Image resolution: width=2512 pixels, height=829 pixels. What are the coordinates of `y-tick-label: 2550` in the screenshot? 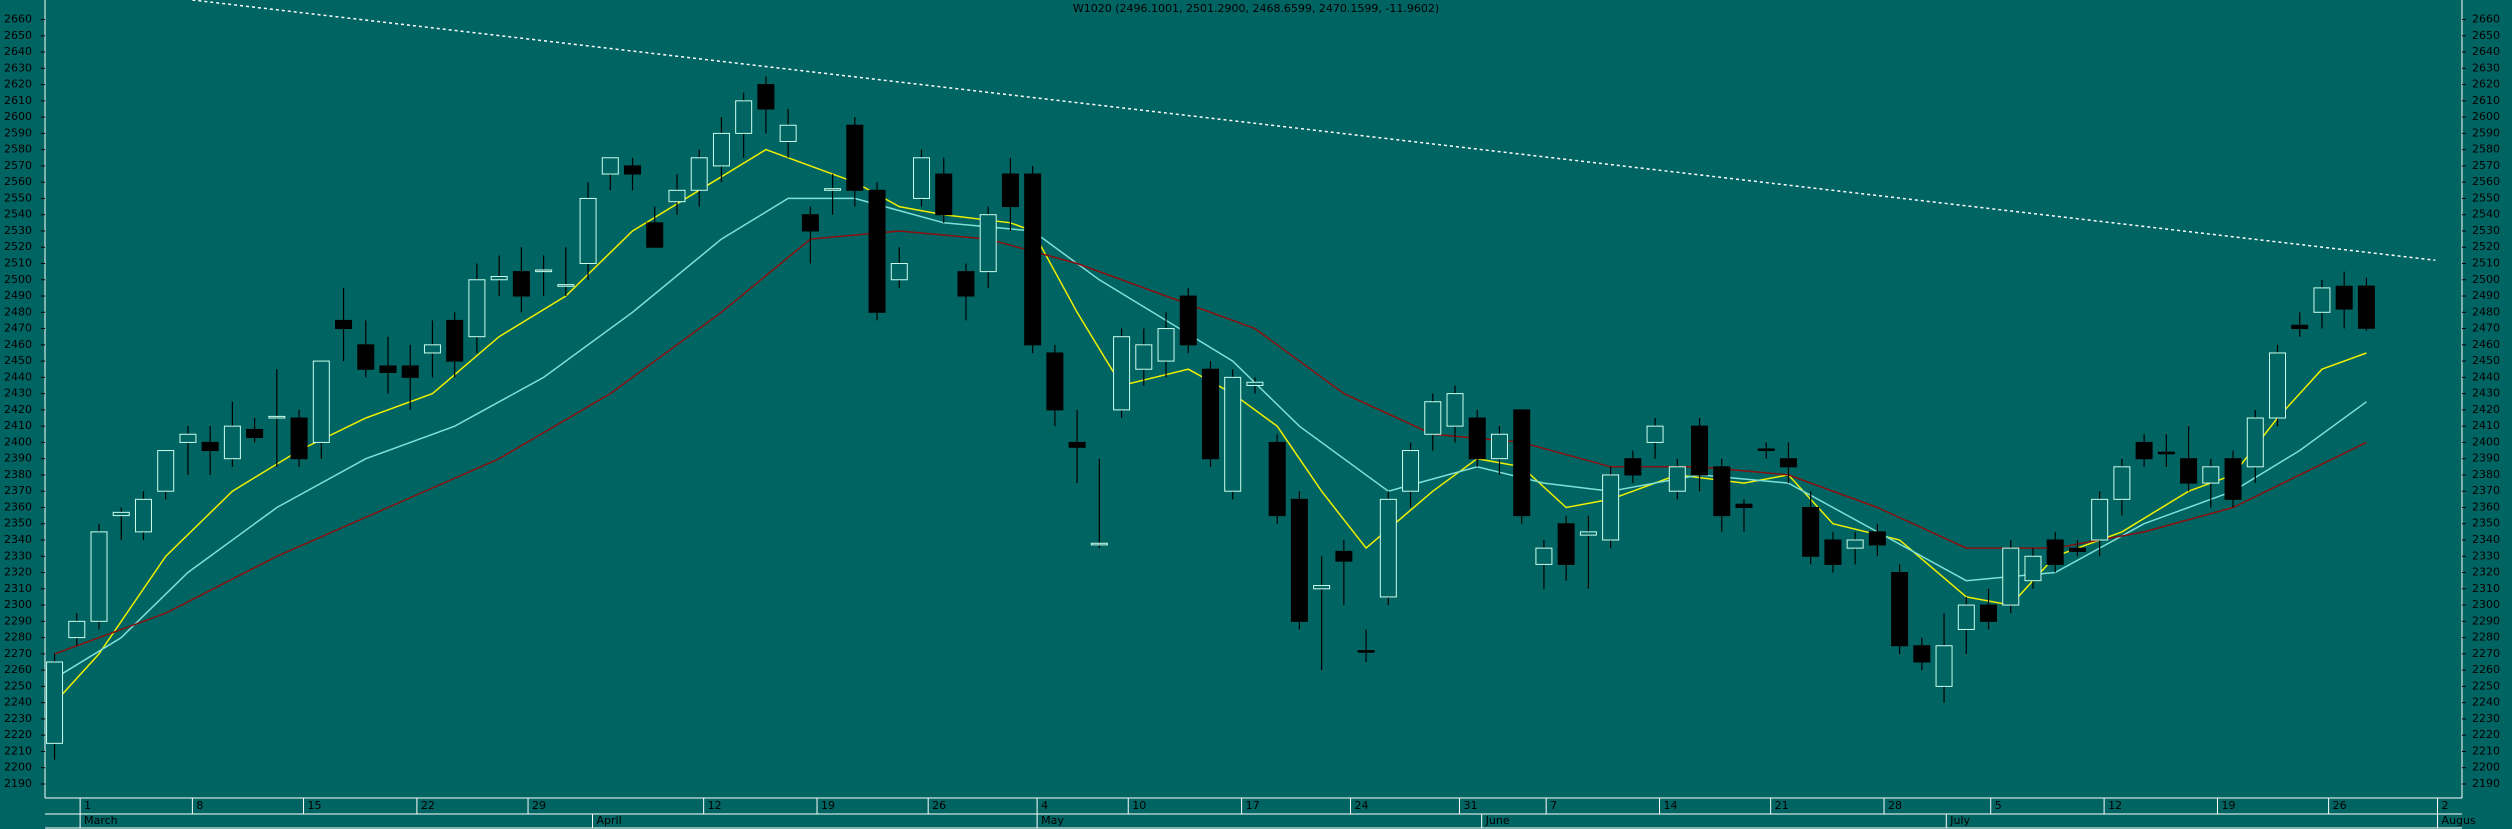 It's located at (18, 197).